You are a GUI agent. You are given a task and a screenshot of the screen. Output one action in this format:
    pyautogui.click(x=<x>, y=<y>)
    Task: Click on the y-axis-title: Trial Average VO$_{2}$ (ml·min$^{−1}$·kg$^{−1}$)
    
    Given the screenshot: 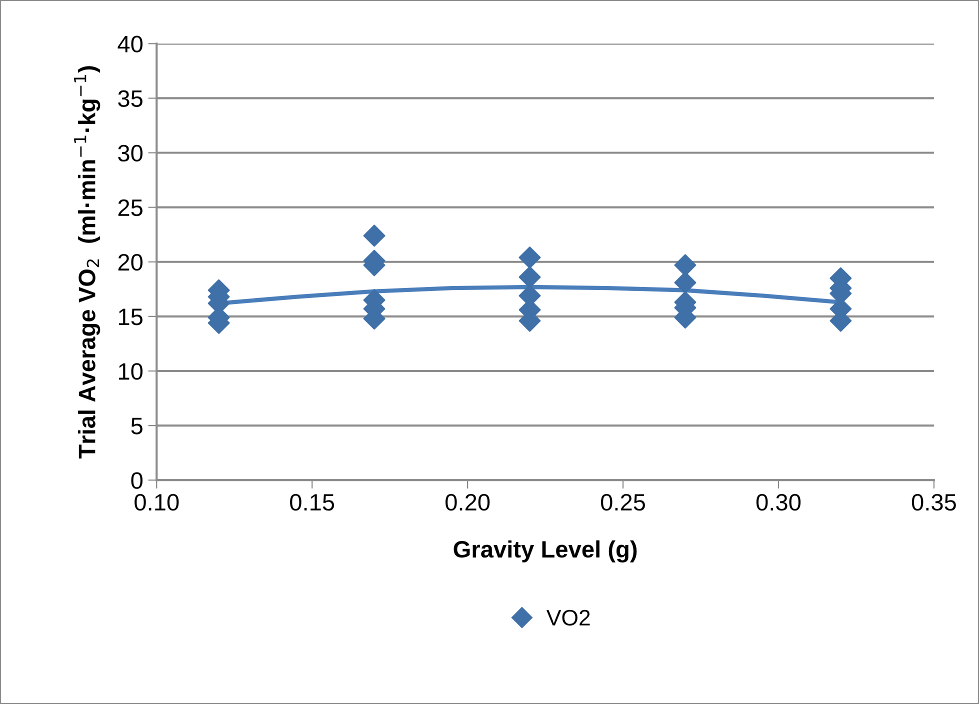 What is the action you would take?
    pyautogui.click(x=87, y=262)
    